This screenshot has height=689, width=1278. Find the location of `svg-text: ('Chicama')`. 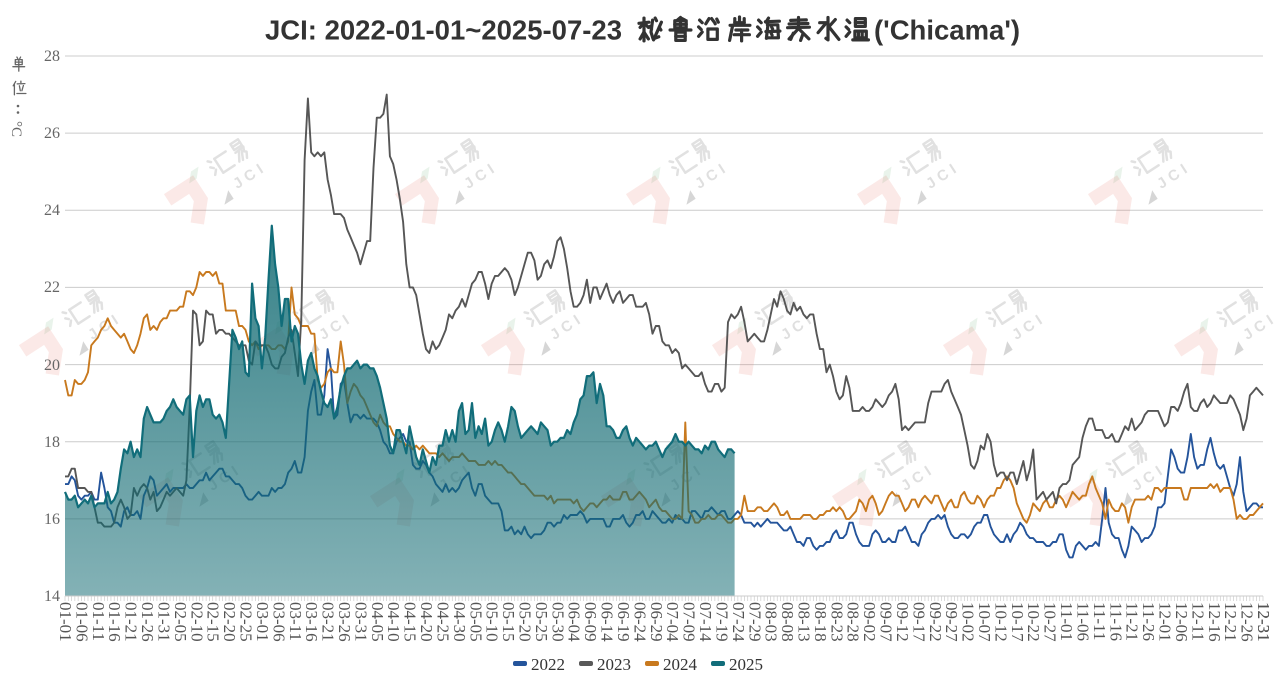

svg-text: ('Chicama') is located at coordinates (947, 30).